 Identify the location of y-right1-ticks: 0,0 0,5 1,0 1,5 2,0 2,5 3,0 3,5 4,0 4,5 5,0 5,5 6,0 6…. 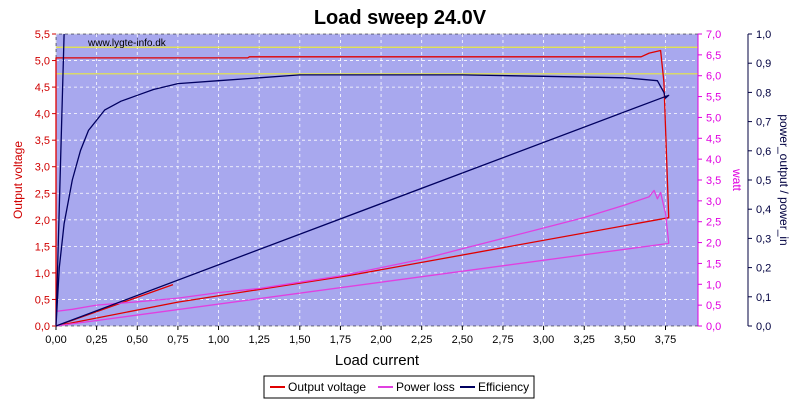
(709, 181).